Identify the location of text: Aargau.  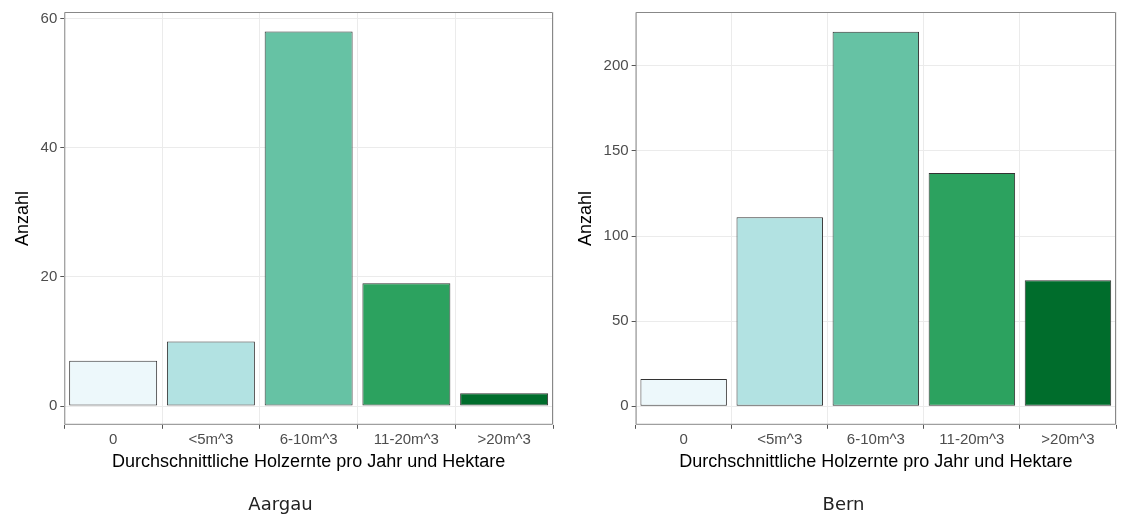
(280, 503).